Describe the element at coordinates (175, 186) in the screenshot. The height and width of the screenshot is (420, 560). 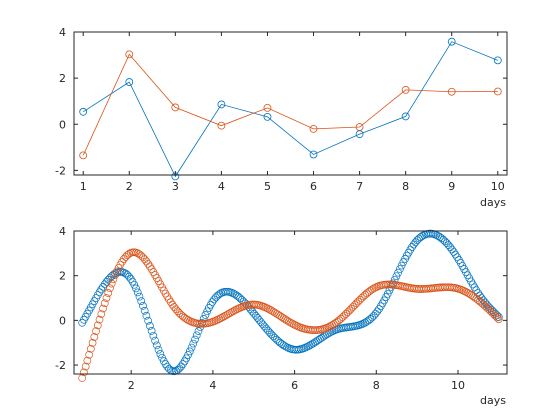
I see `x-tick-label: 3` at that location.